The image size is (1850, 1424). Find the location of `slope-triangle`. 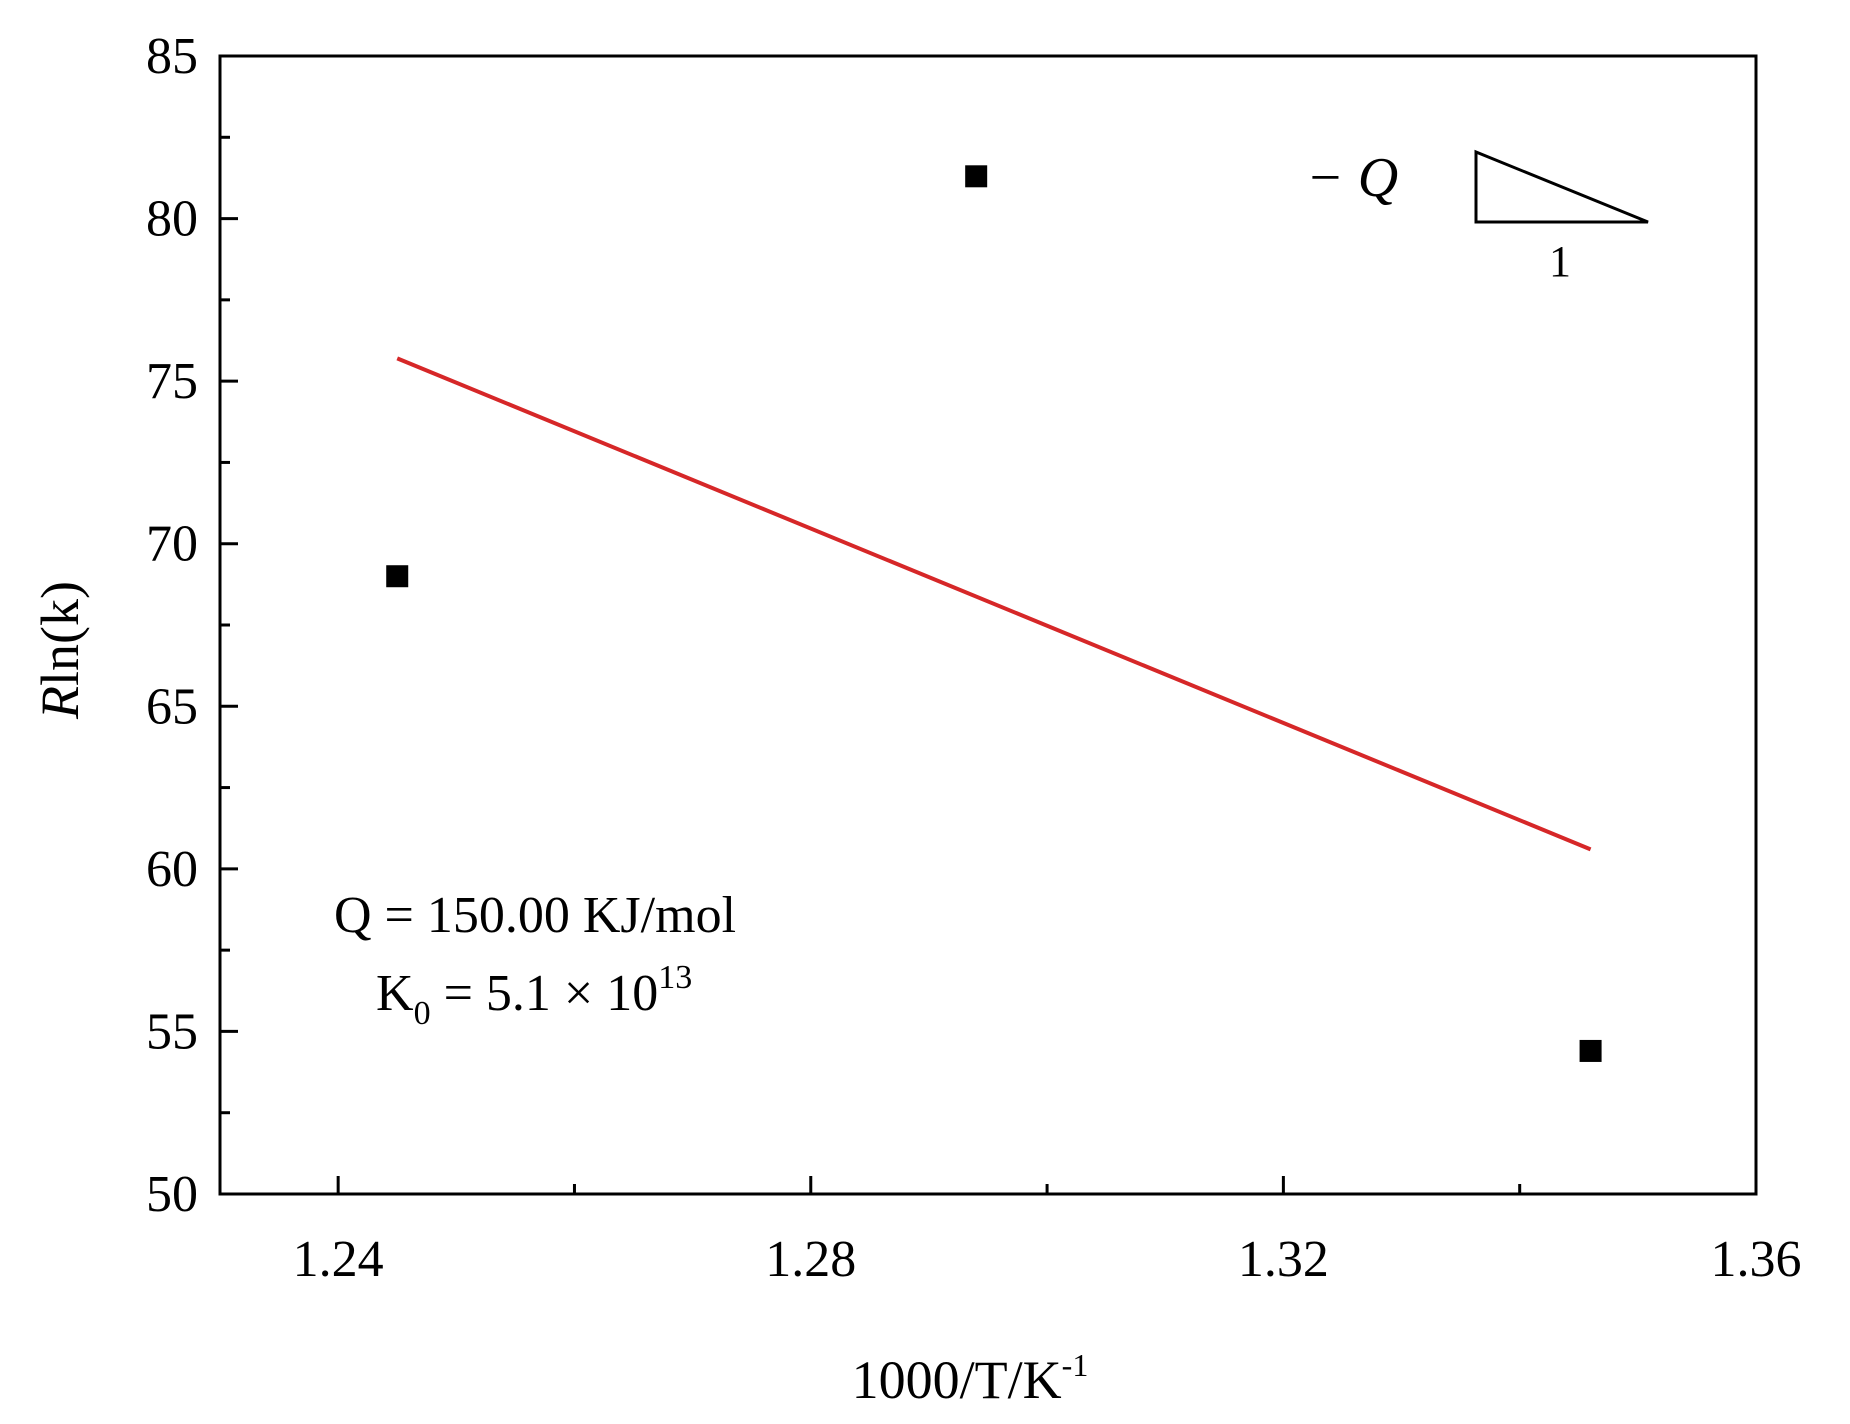

slope-triangle is located at coordinates (1561, 186).